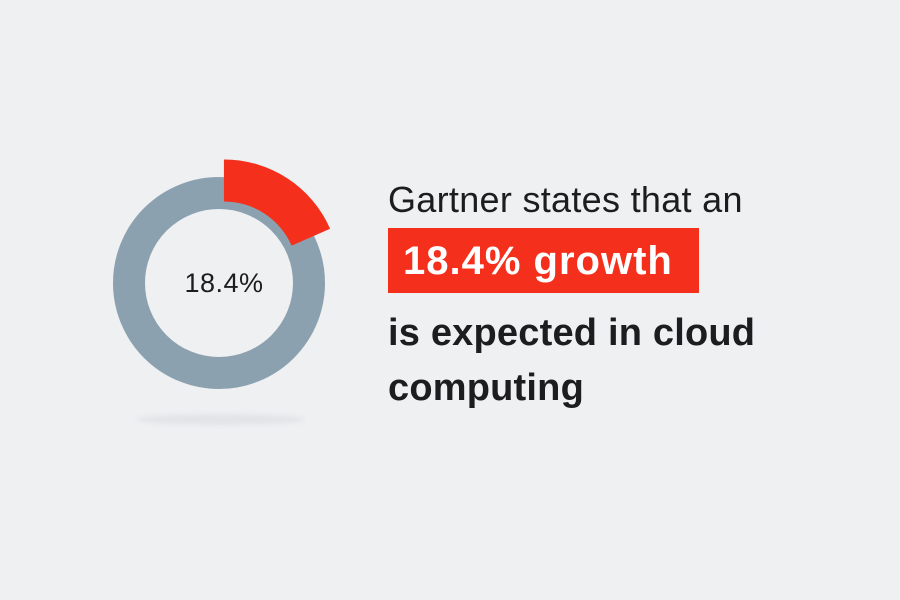 The width and height of the screenshot is (900, 600). I want to click on caption-rest: is expected in cloud computing, so click(572, 360).